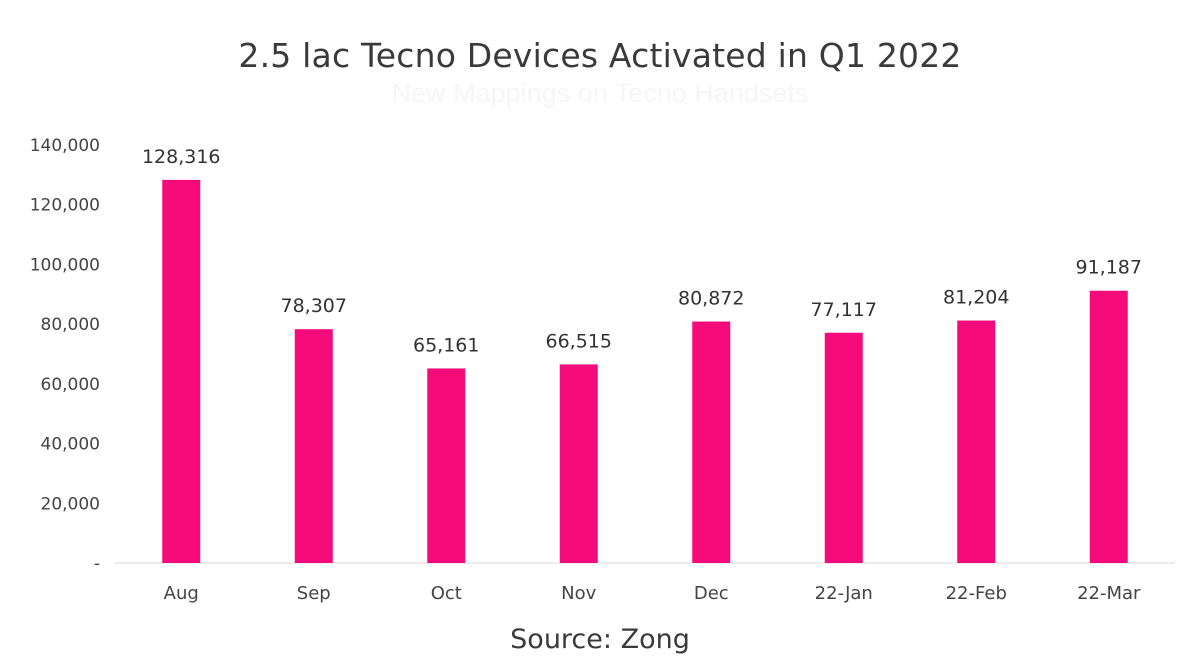 The image size is (1200, 670). Describe the element at coordinates (844, 310) in the screenshot. I see `bar-data-label: 77,117` at that location.